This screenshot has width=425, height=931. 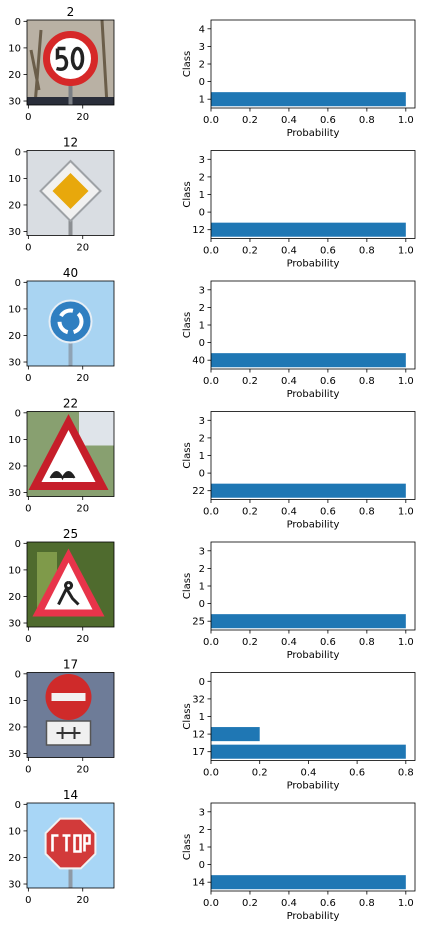 I want to click on probability-bar-chart: 22 0 1 2 3 0.0 0.2 0.4 0.6 0.8 1.0 Probability Class, so click(x=299, y=471).